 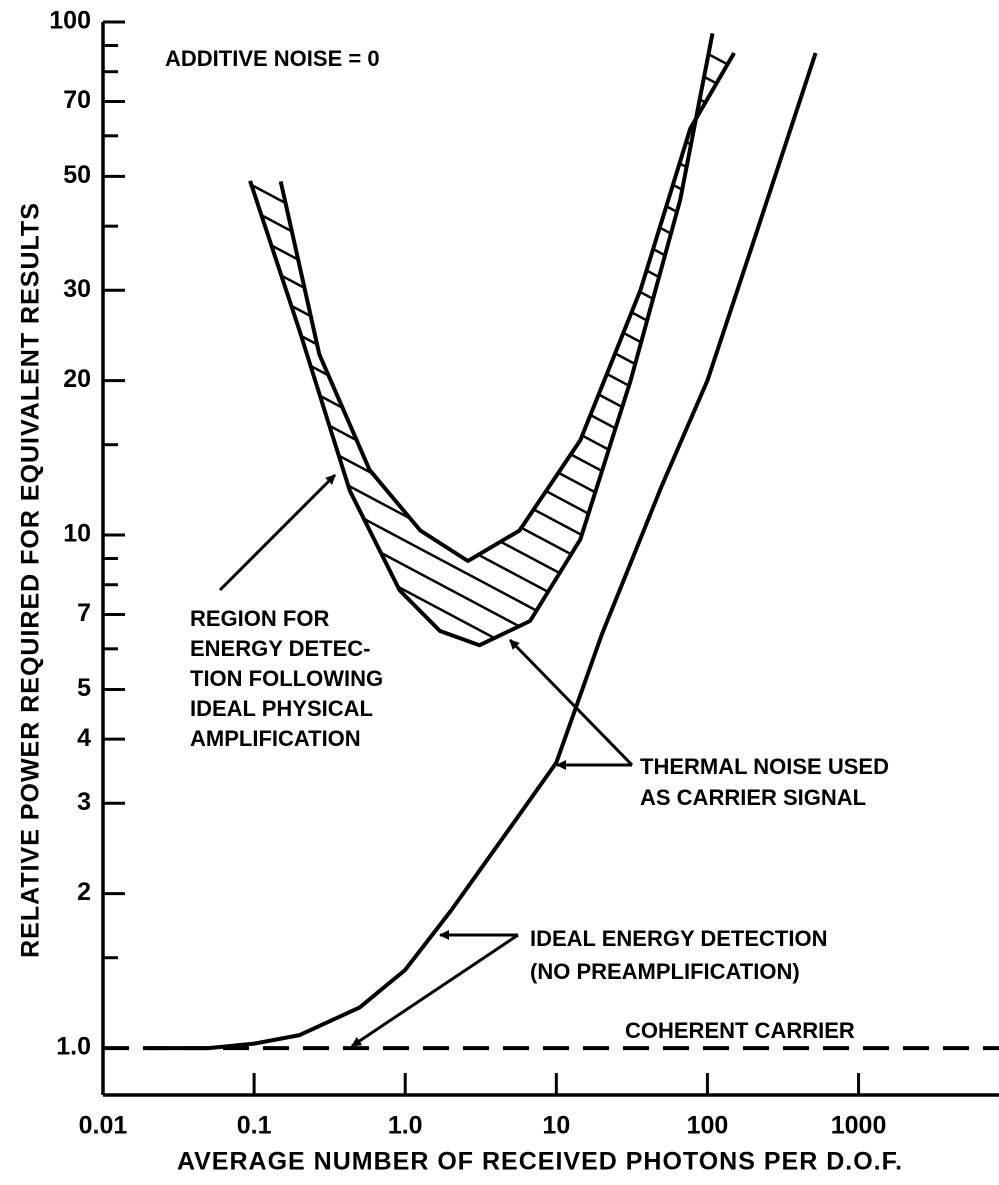 I want to click on annotation: IDEAL PHYSICAL, so click(x=281, y=708).